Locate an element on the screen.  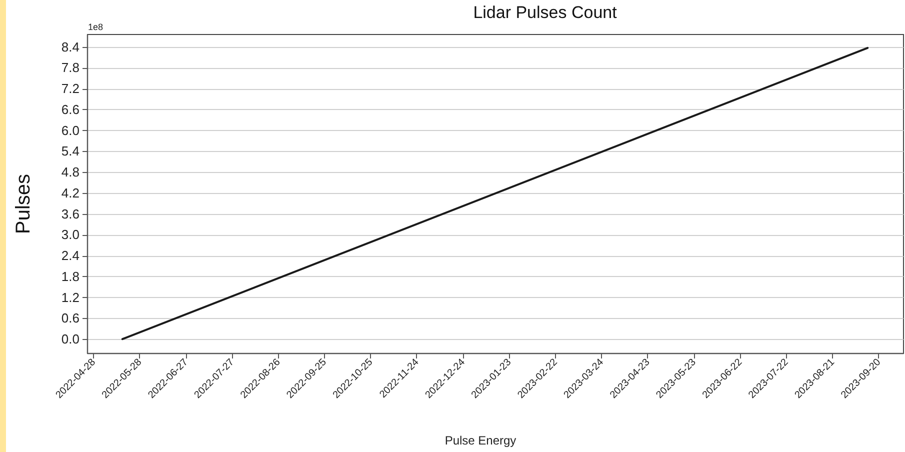
y-tick-label: 0.0 is located at coordinates (70, 339).